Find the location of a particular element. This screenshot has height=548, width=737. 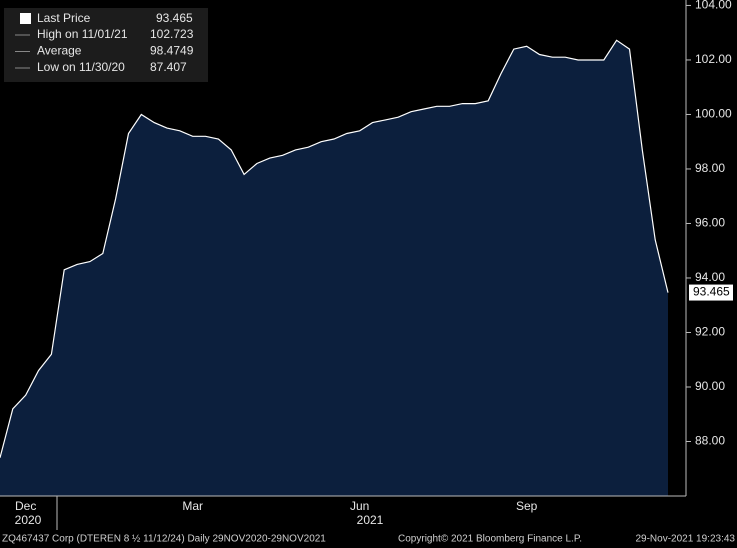

last-value-label: 93.465 is located at coordinates (711, 292).